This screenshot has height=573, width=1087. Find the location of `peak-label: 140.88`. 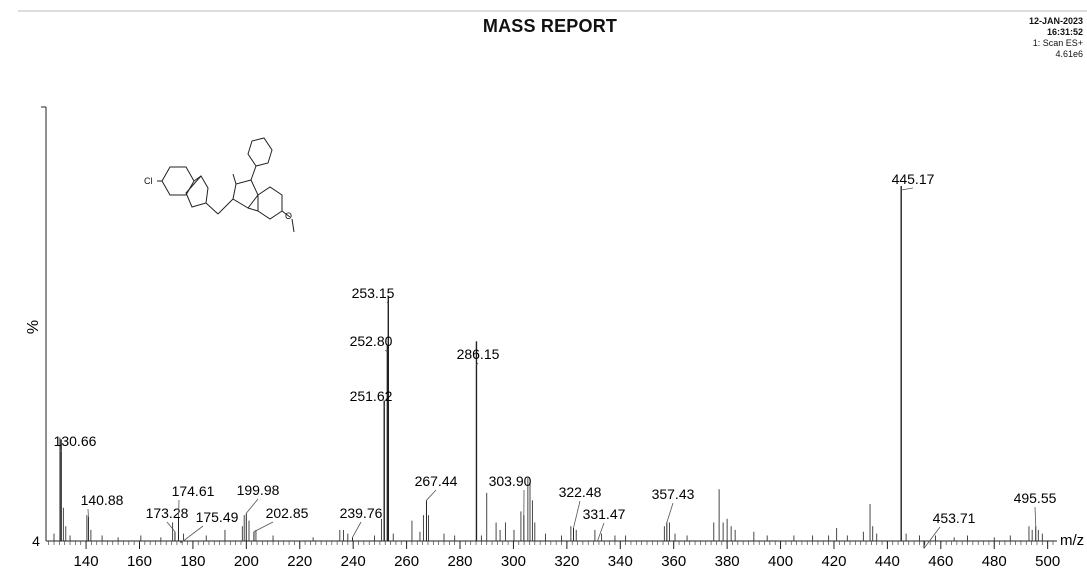

peak-label: 140.88 is located at coordinates (102, 500).